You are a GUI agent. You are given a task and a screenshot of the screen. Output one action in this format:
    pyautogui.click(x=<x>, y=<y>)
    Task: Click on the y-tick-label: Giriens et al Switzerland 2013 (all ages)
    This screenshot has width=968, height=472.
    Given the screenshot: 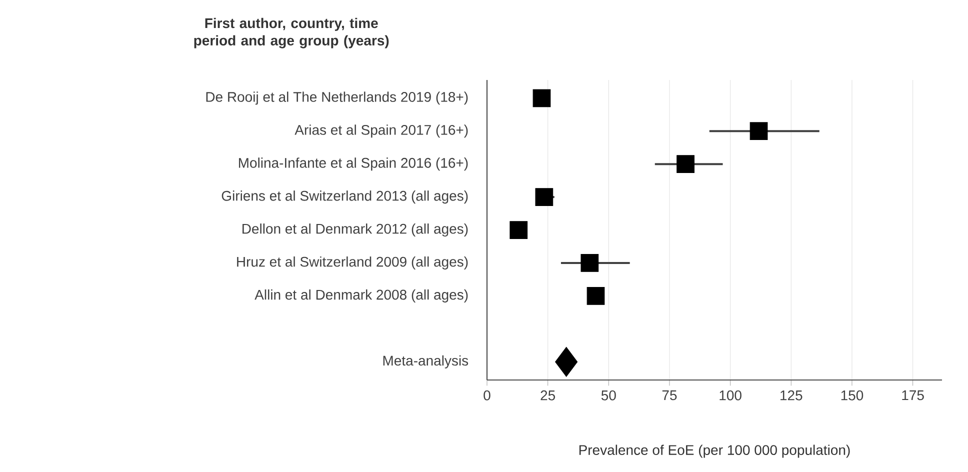 What is the action you would take?
    pyautogui.click(x=345, y=197)
    